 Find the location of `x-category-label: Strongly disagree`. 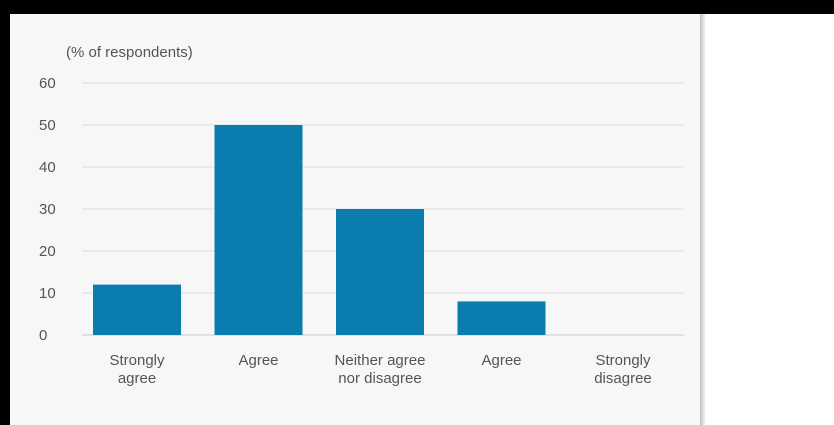

x-category-label: Strongly disagree is located at coordinates (623, 369).